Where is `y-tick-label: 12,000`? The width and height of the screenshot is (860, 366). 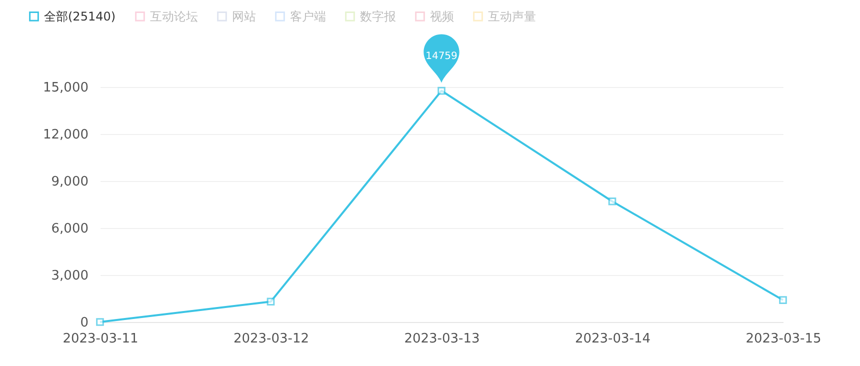 y-tick-label: 12,000 is located at coordinates (65, 135).